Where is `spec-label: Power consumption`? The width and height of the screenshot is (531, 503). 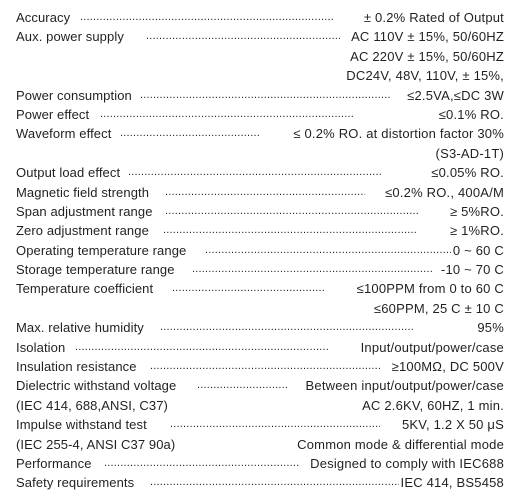 spec-label: Power consumption is located at coordinates (74, 95).